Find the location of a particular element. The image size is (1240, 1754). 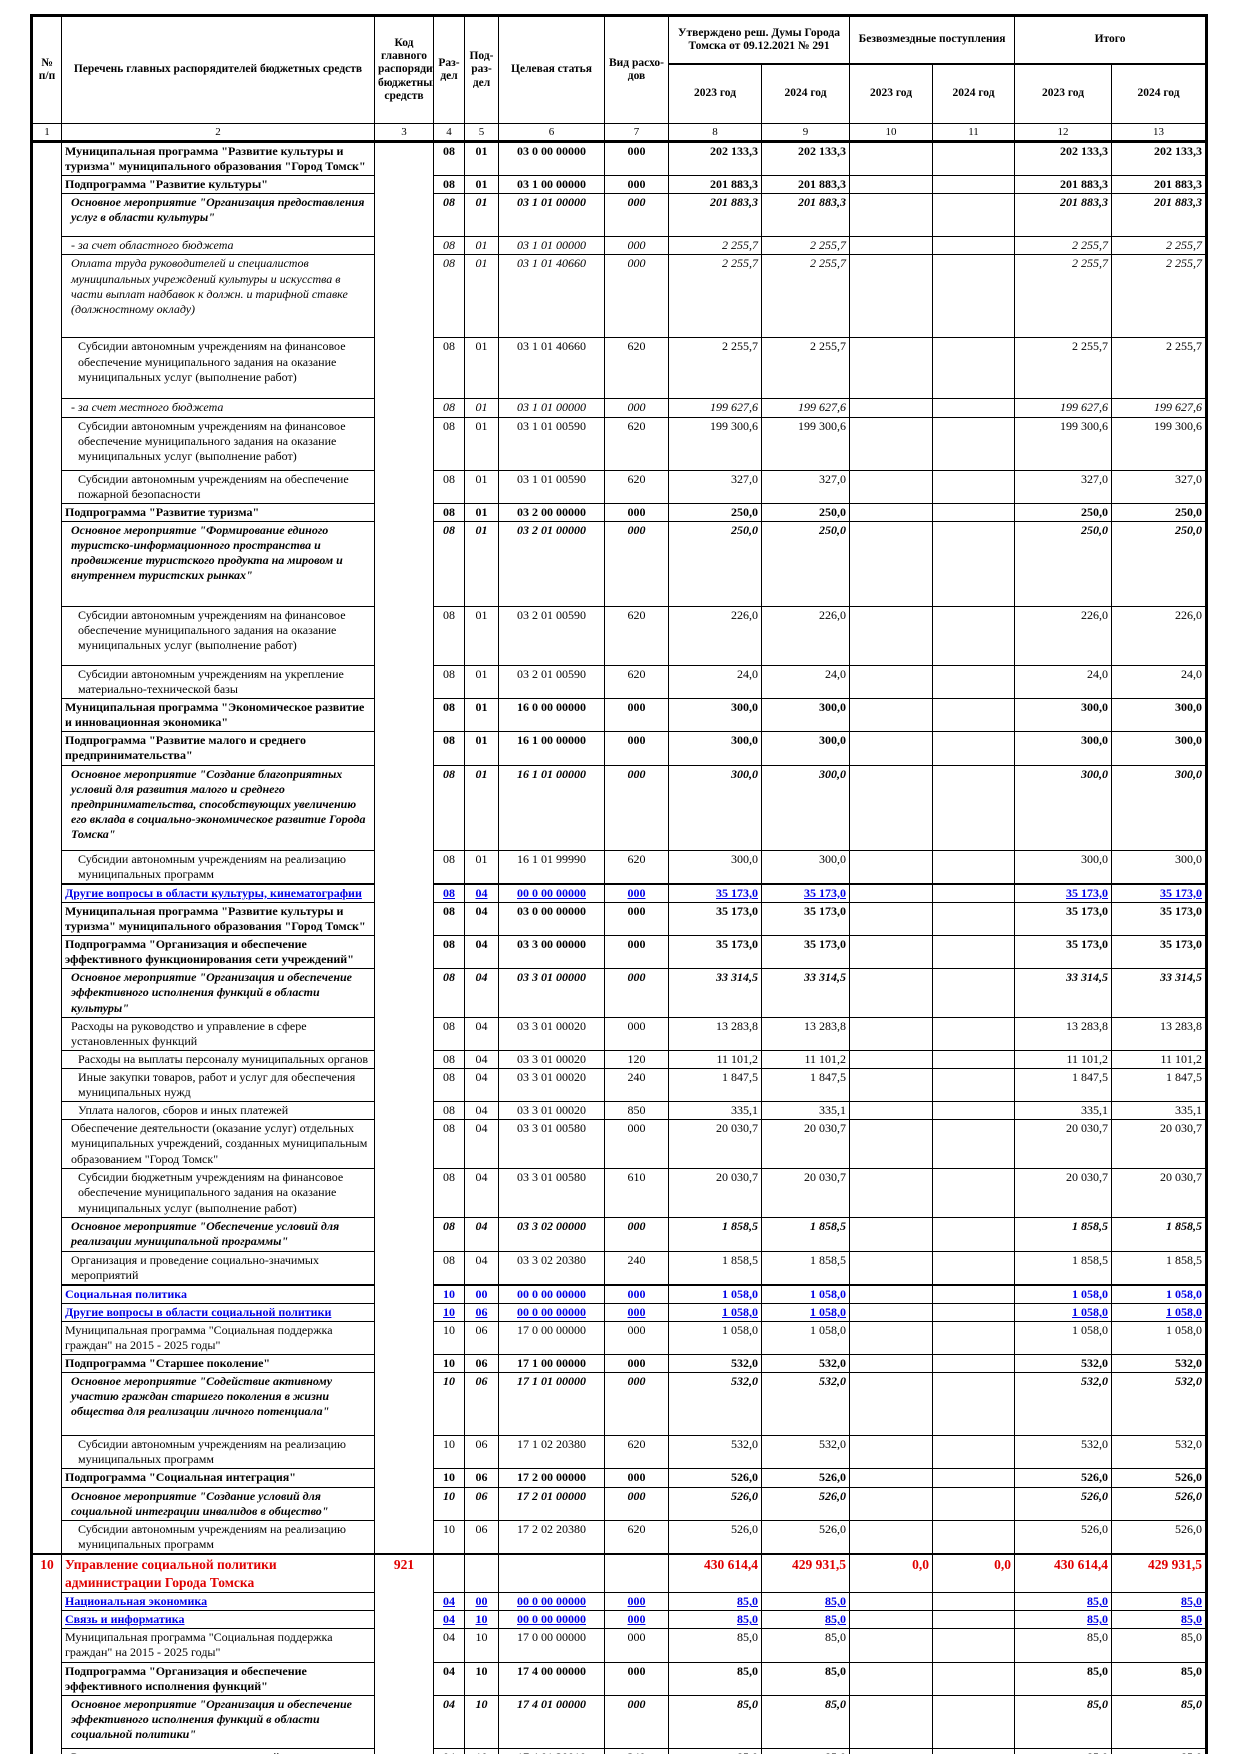

value-approved-2023: 1 058,0 is located at coordinates (715, 1293).